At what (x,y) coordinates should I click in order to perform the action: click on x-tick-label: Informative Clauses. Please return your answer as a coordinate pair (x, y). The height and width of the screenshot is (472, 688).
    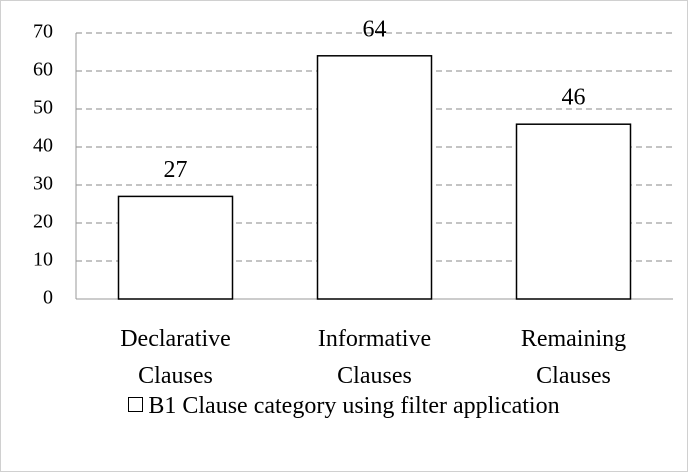
    Looking at the image, I should click on (374, 357).